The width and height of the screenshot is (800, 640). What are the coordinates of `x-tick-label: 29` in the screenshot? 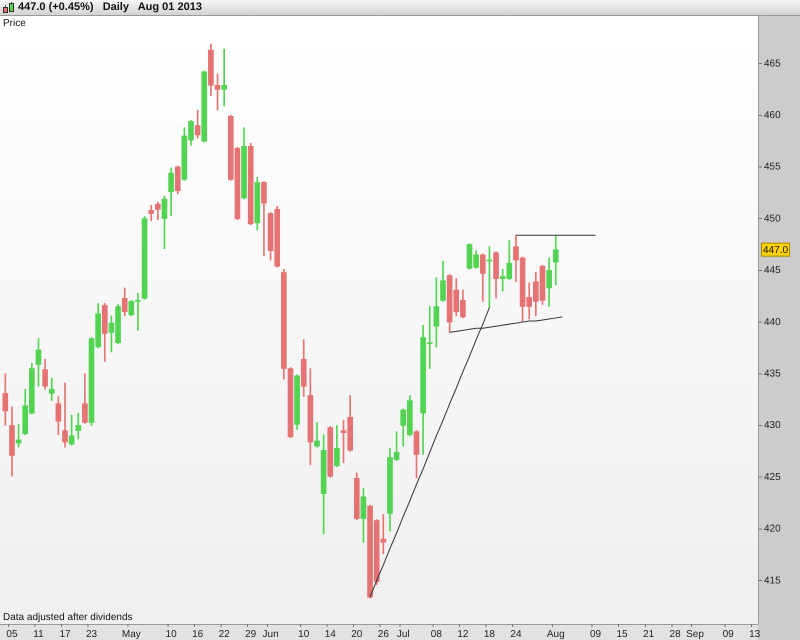 It's located at (251, 634).